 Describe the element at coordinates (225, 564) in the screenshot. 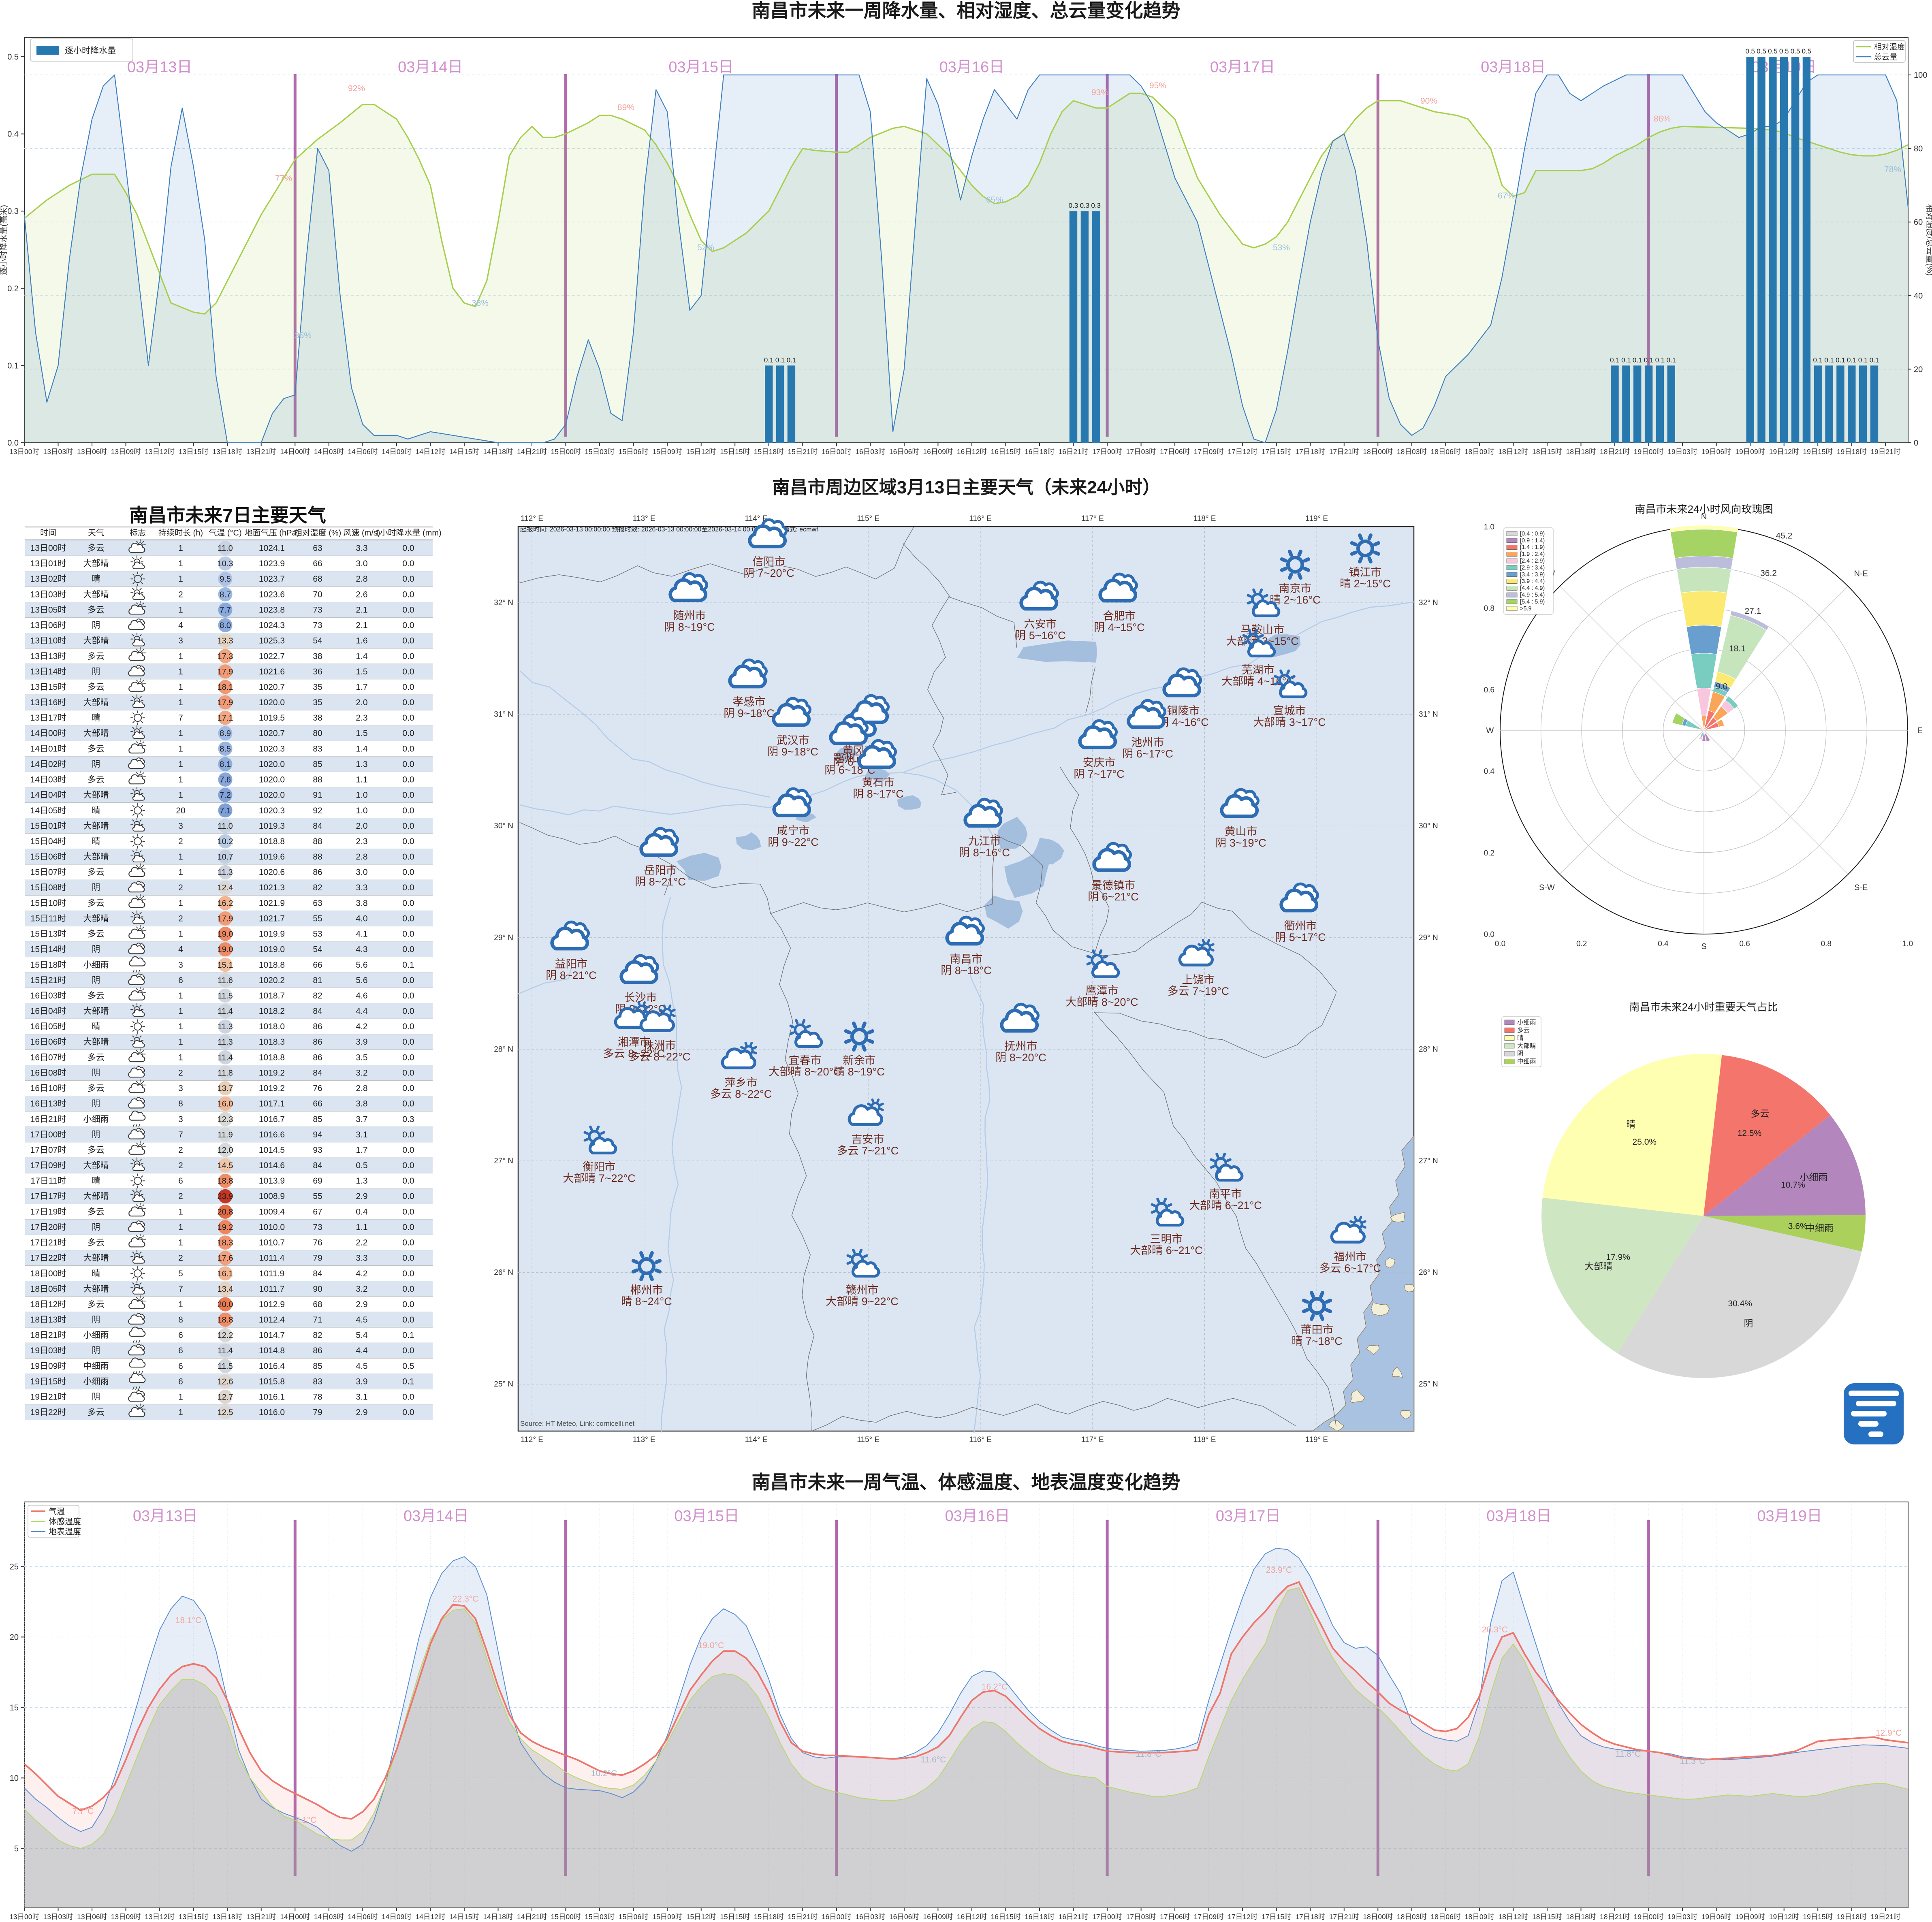

I see `svg-text: 10.3` at that location.